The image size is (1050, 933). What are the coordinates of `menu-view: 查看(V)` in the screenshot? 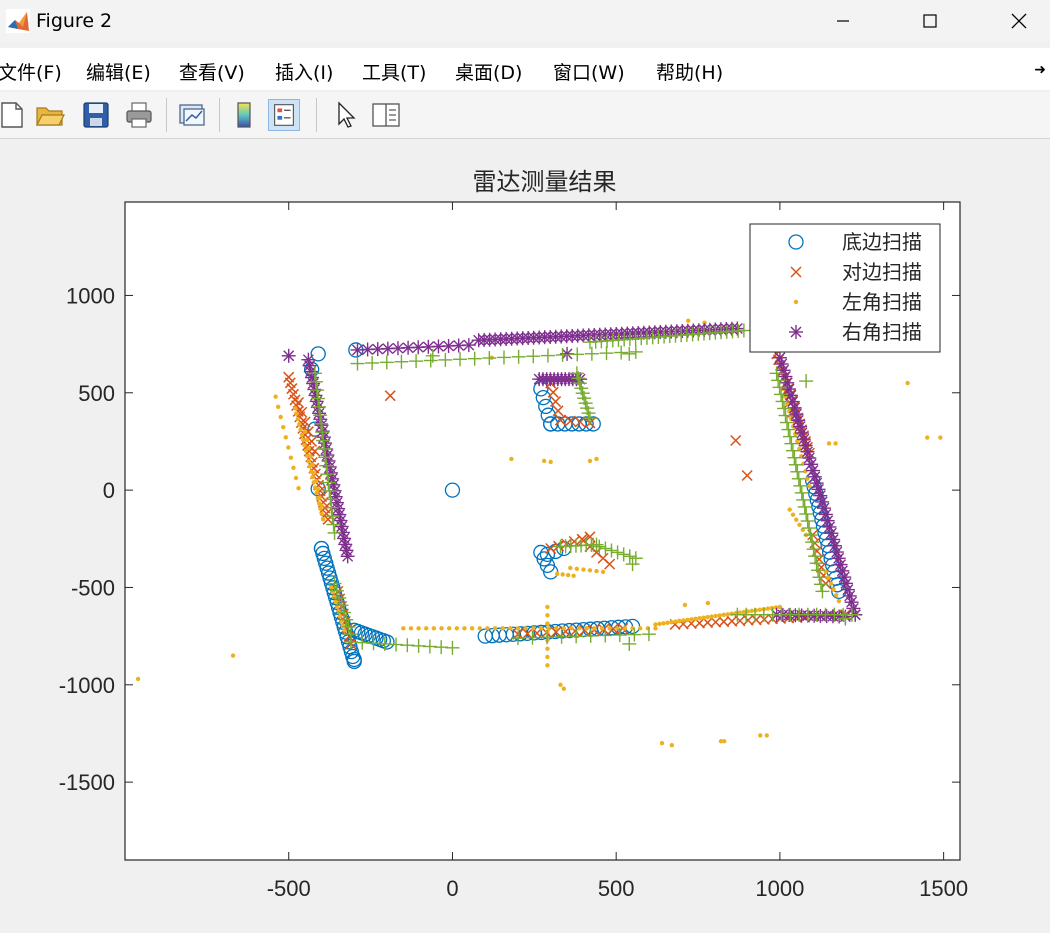 It's located at (212, 73).